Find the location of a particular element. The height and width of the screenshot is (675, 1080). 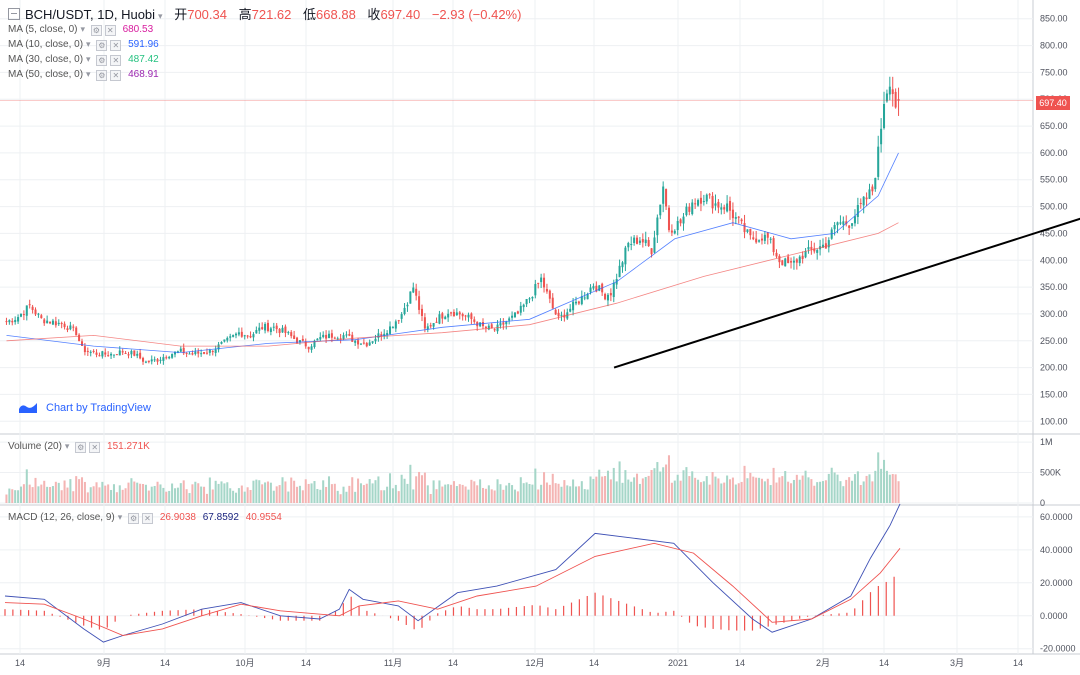

high-value: 721.62 is located at coordinates (271, 14).